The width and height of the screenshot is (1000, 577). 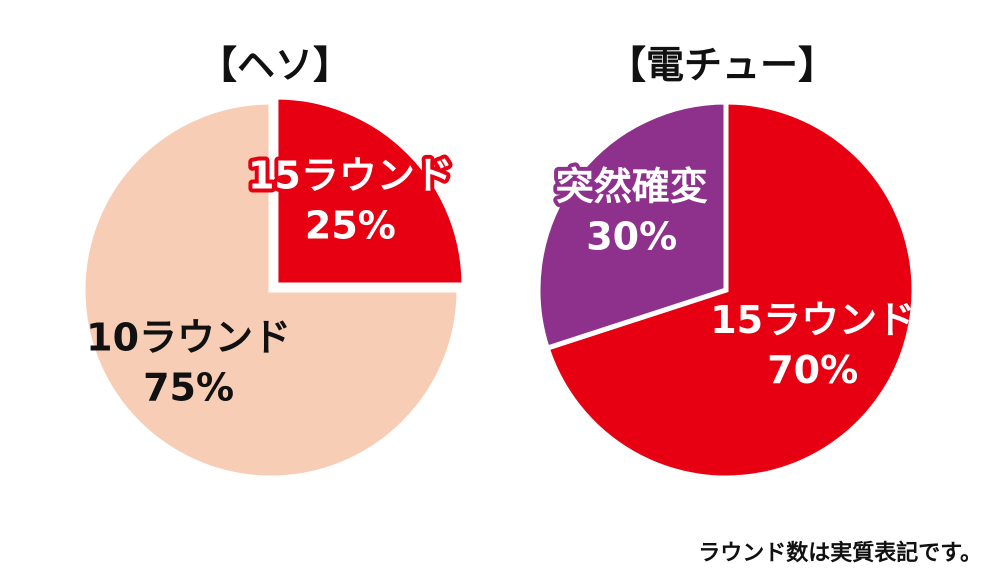 I want to click on slice-label-value: 25%, so click(x=350, y=226).